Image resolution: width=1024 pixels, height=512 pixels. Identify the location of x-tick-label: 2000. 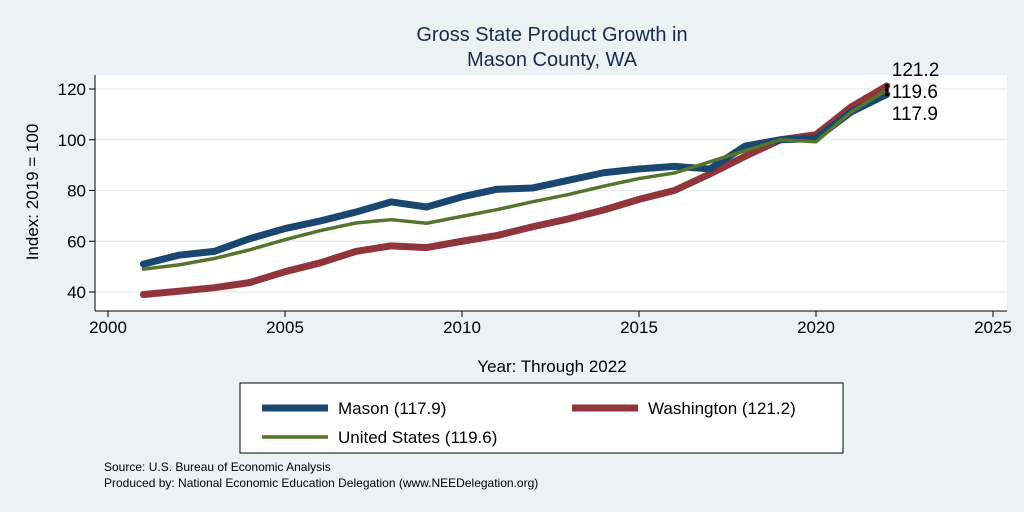
(108, 327).